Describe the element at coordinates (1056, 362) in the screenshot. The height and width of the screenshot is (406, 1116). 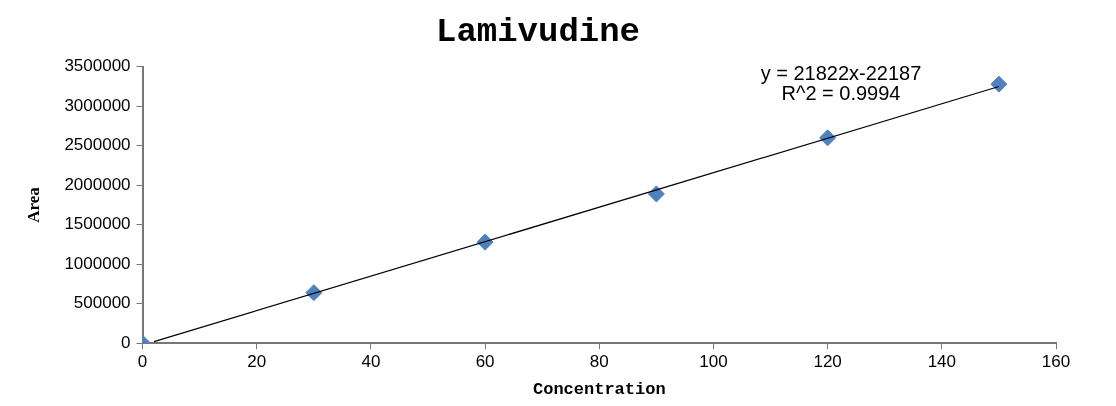
I see `x-tick-label: 160` at that location.